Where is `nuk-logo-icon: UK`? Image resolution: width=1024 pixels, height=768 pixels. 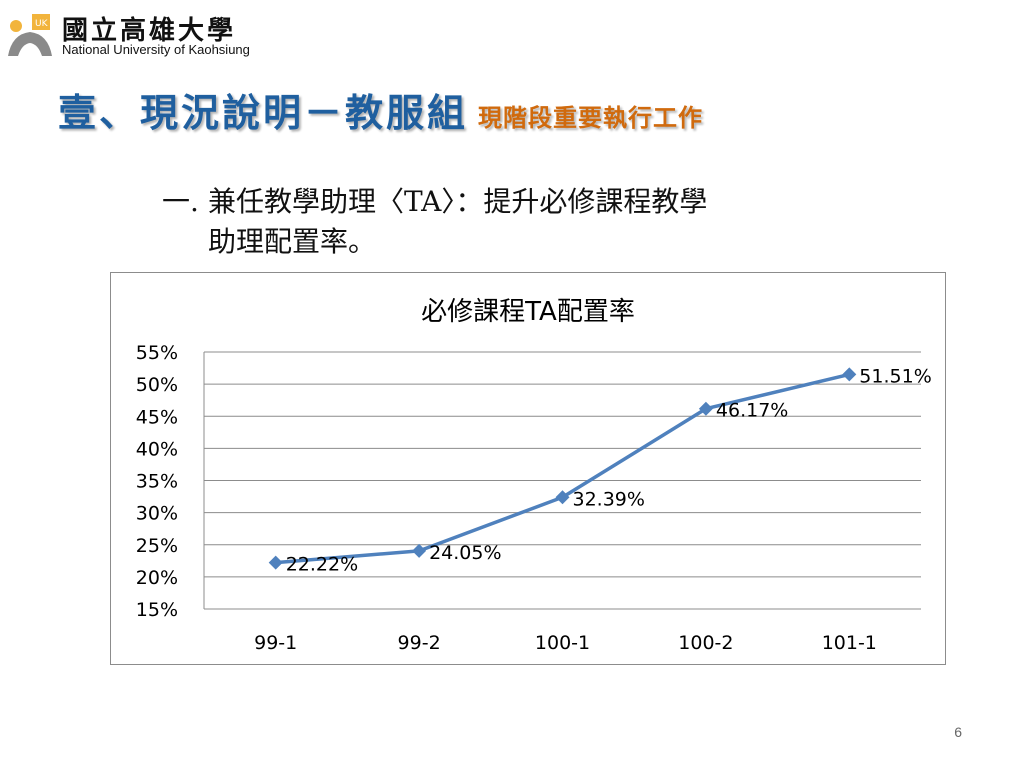
nuk-logo-icon: UK is located at coordinates (30, 36).